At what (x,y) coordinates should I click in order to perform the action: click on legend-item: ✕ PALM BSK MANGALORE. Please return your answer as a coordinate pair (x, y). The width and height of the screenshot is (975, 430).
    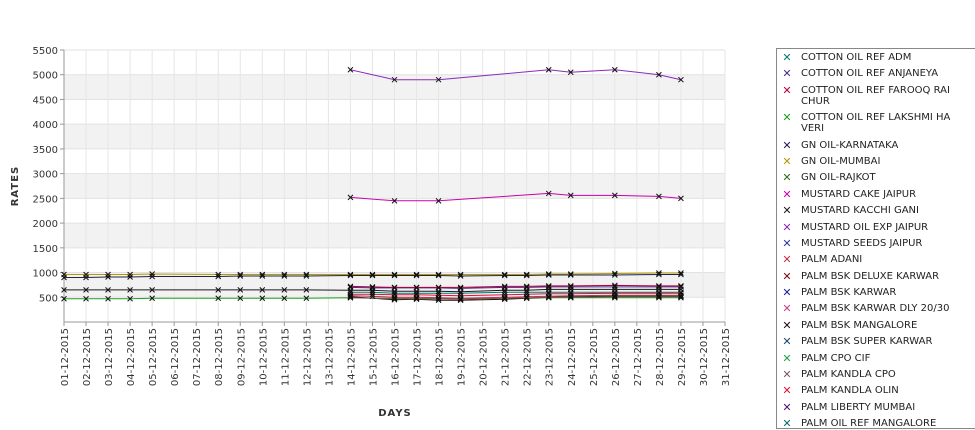
    Looking at the image, I should click on (876, 325).